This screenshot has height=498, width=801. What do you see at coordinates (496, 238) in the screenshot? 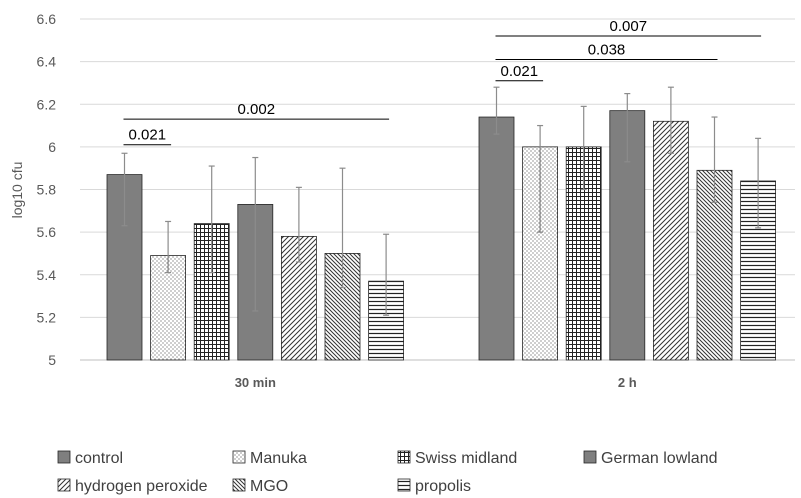
I see `bar-control-2-h` at bounding box center [496, 238].